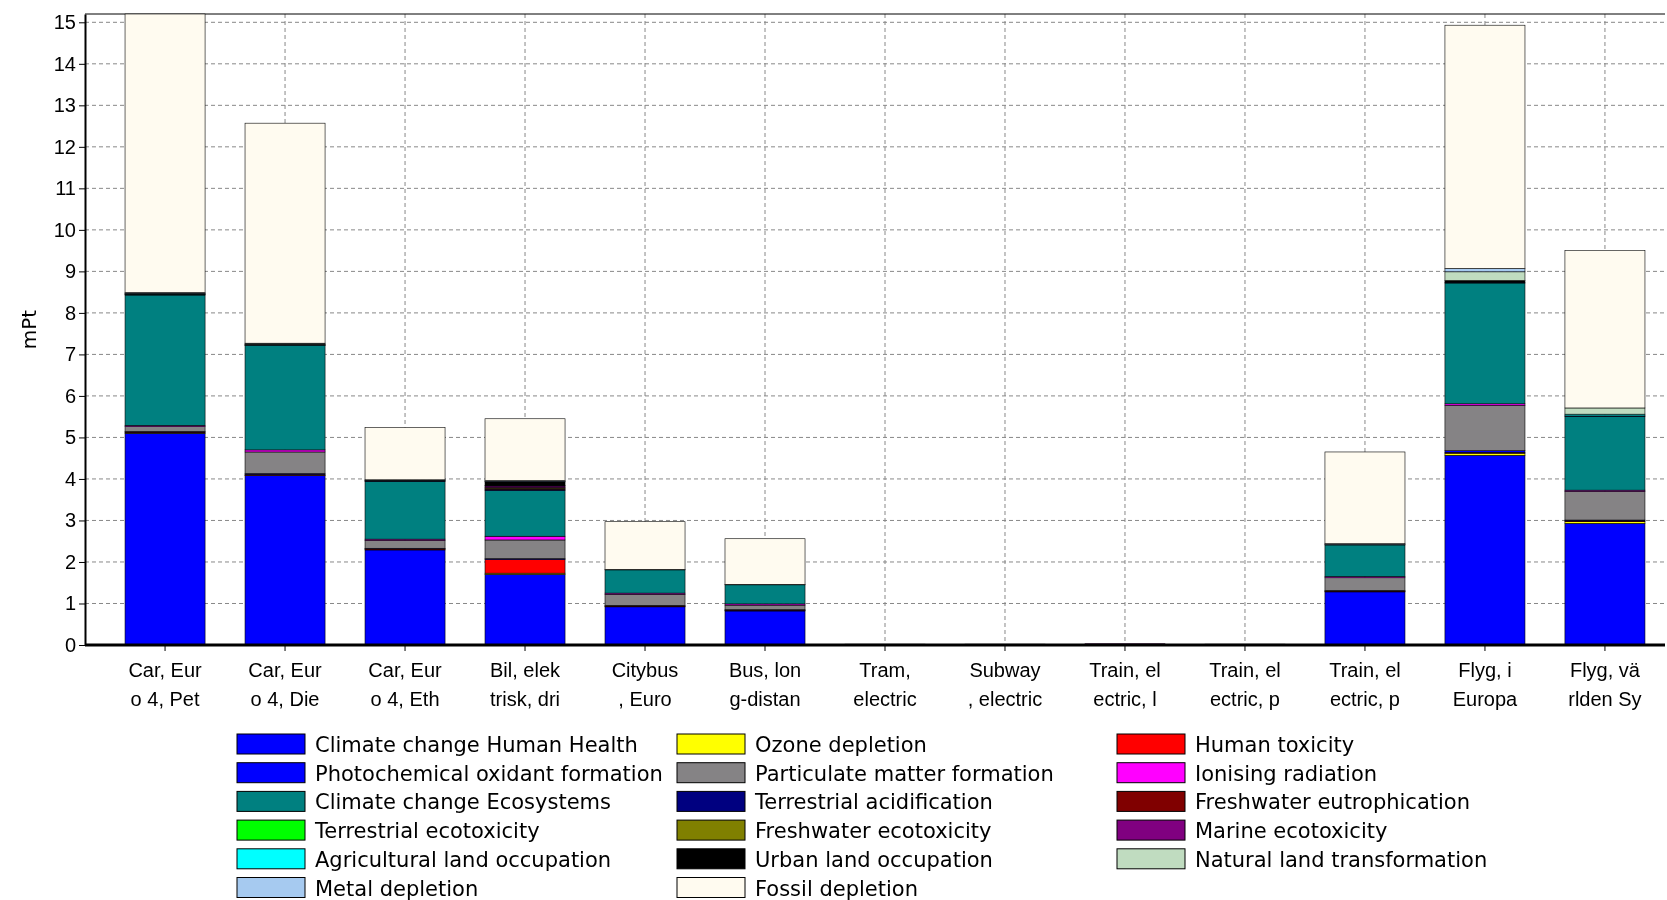 This screenshot has width=1667, height=900. I want to click on y-tick-label: 12, so click(64, 146).